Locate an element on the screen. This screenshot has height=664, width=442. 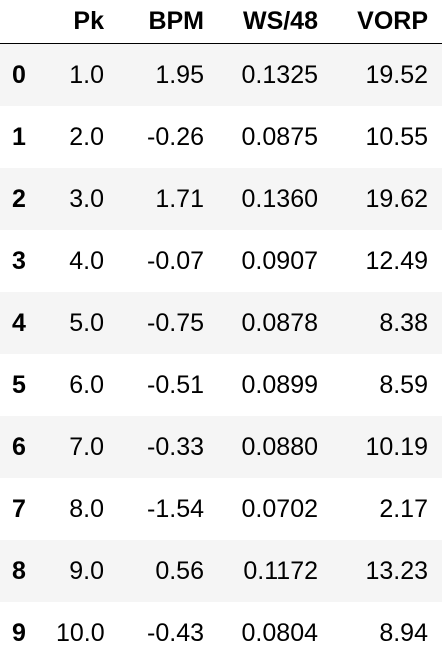
cell-bpm: -0.75 is located at coordinates (168, 323).